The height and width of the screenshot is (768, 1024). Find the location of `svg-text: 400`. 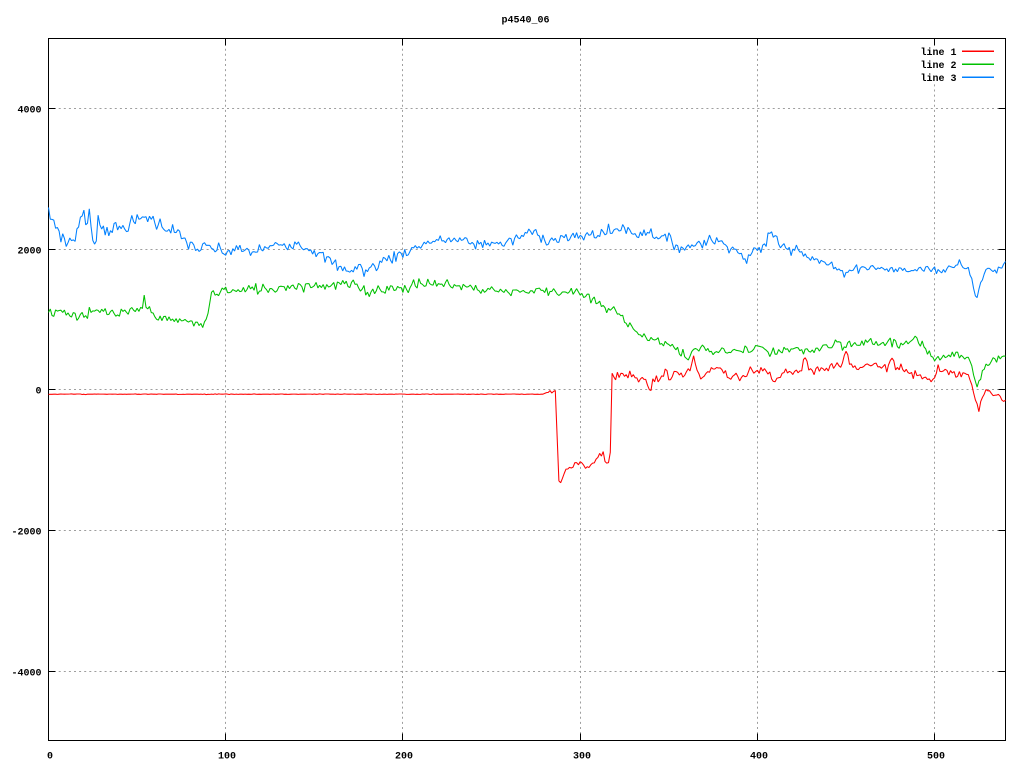

svg-text: 400 is located at coordinates (759, 757).